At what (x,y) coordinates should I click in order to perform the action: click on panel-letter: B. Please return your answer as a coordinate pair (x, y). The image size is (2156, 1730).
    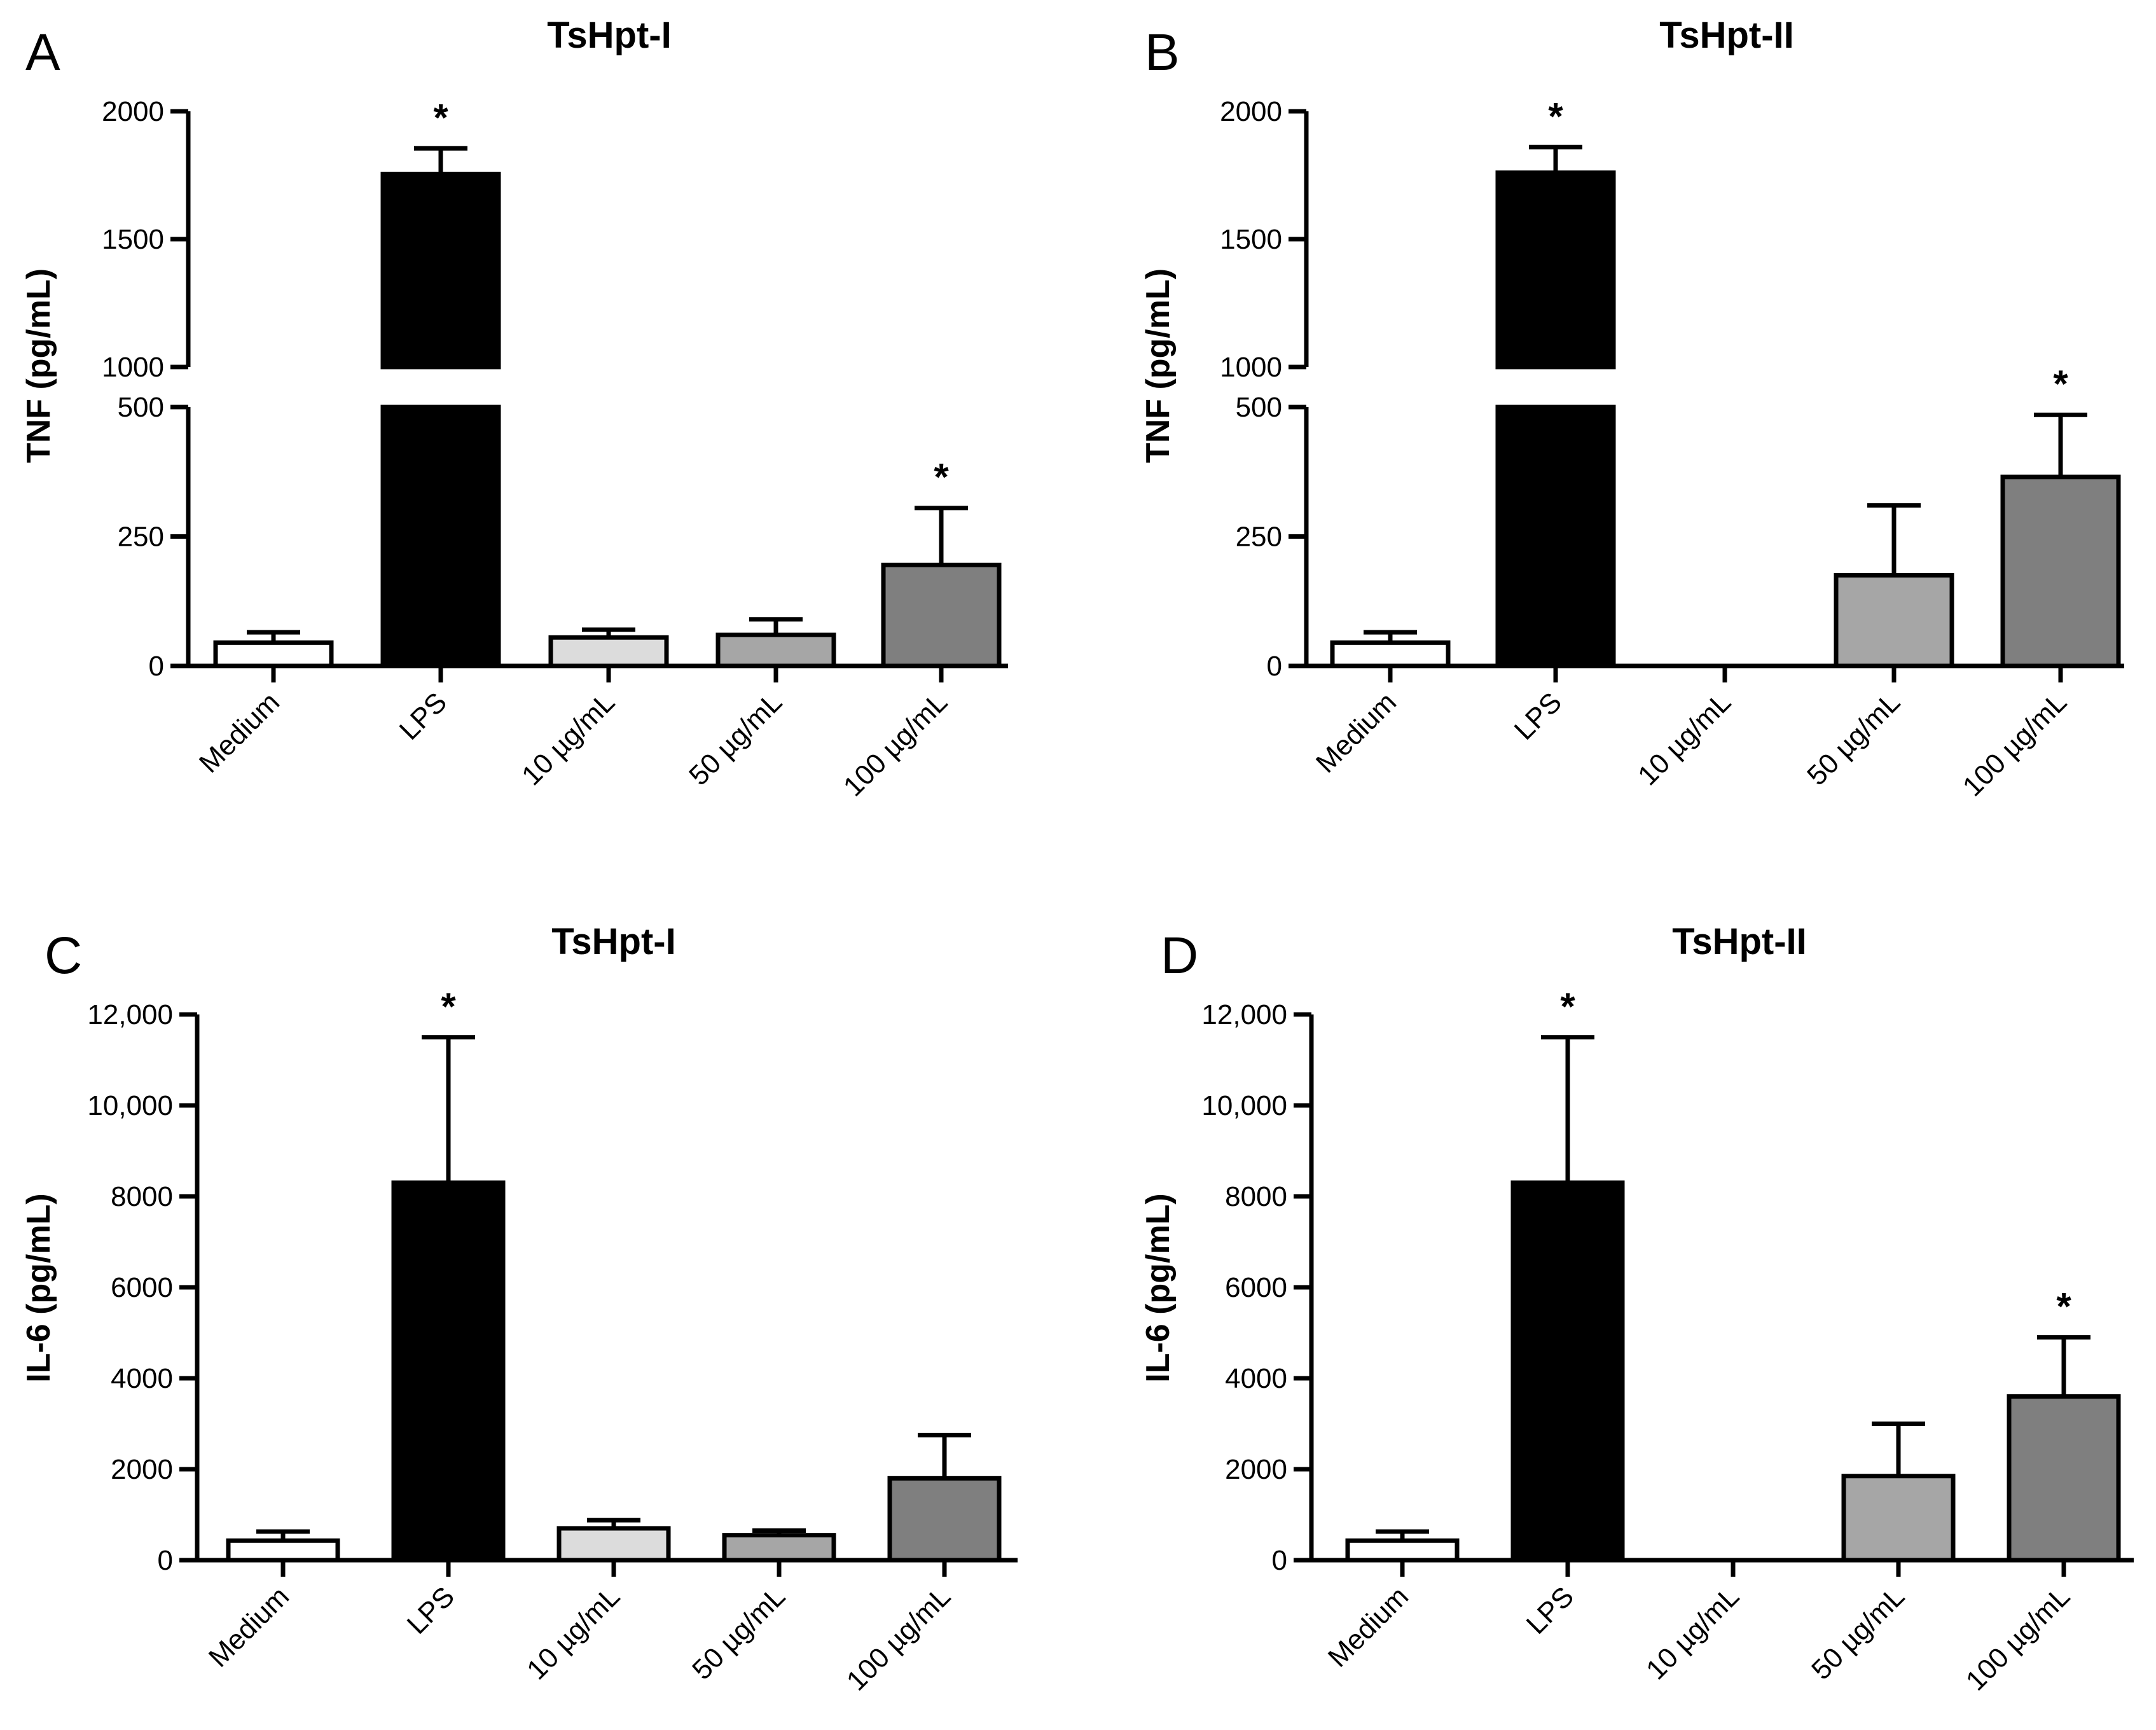
    Looking at the image, I should click on (1162, 52).